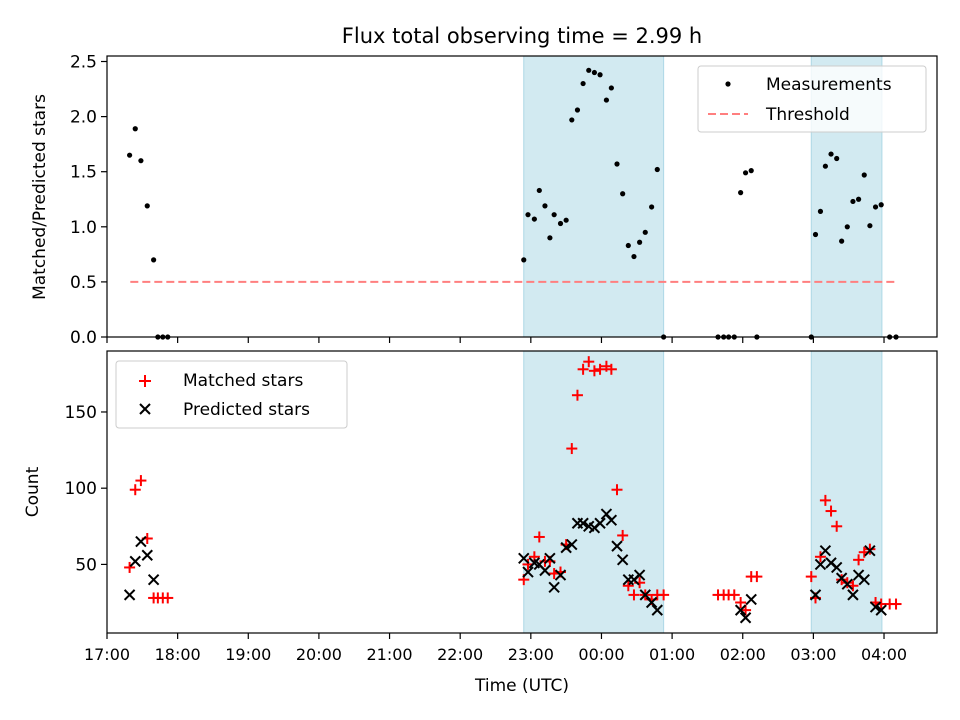  I want to click on legend-threshold-label: Threshold, so click(807, 115).